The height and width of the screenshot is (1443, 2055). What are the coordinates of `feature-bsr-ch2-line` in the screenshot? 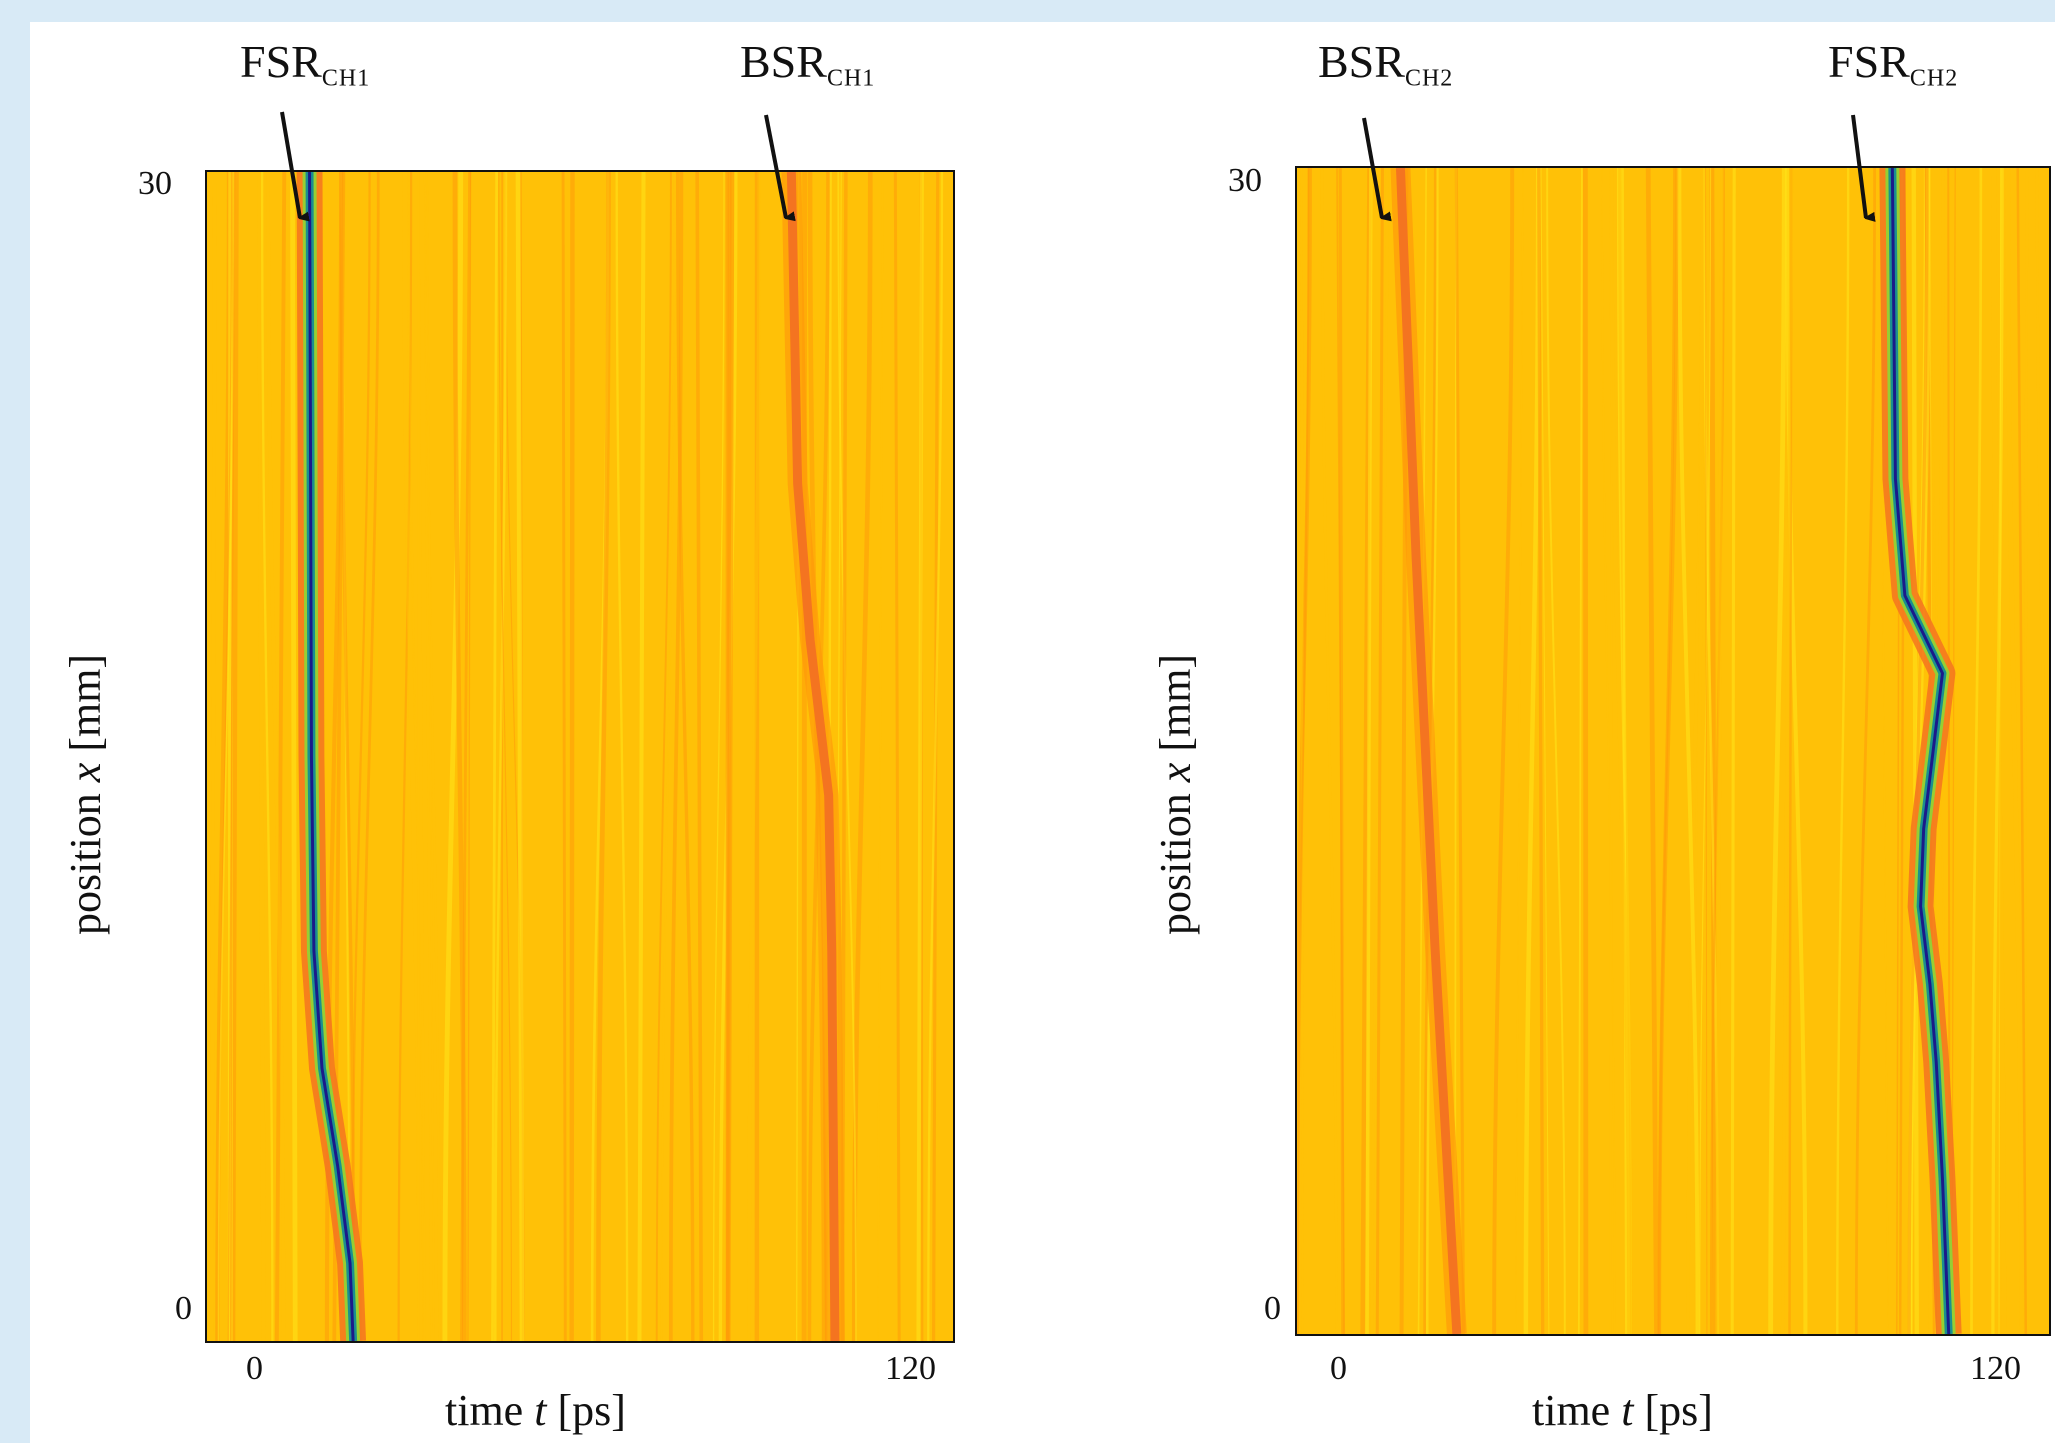 It's located at (1428, 751).